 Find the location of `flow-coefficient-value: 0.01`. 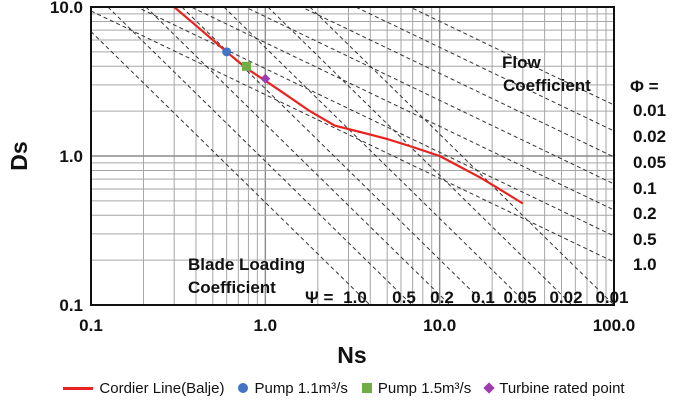

flow-coefficient-value: 0.01 is located at coordinates (649, 110).